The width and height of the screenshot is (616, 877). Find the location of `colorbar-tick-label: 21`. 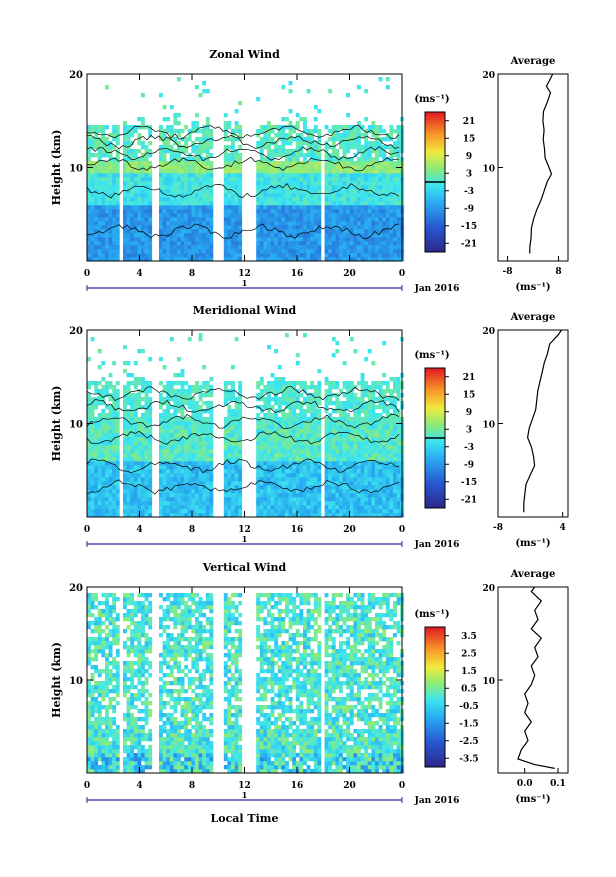

colorbar-tick-label: 21 is located at coordinates (469, 122).